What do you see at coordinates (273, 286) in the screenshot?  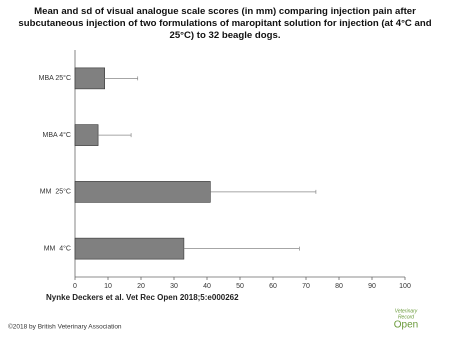 I see `x-tick-label: 60` at bounding box center [273, 286].